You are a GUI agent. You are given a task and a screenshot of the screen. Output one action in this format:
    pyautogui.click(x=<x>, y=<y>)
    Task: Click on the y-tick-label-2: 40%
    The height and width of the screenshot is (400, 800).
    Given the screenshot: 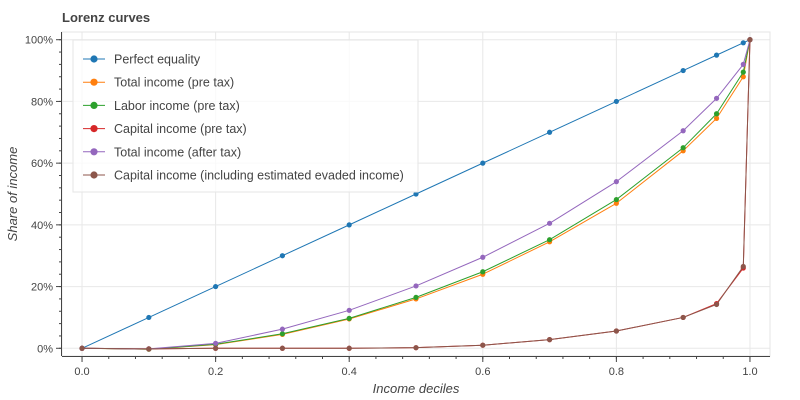 What is the action you would take?
    pyautogui.click(x=42, y=226)
    